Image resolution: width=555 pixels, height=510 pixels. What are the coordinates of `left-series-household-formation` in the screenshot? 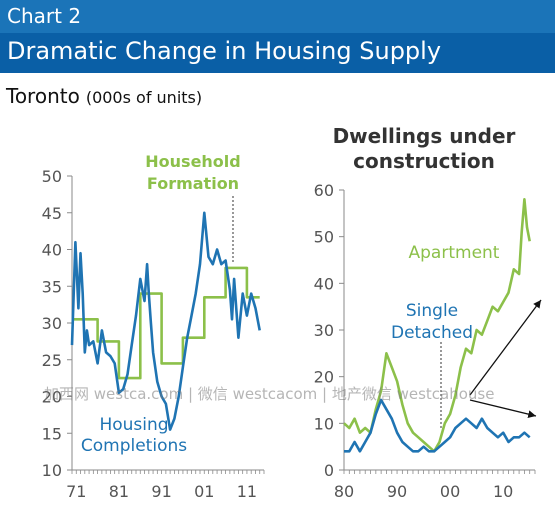 It's located at (166, 323).